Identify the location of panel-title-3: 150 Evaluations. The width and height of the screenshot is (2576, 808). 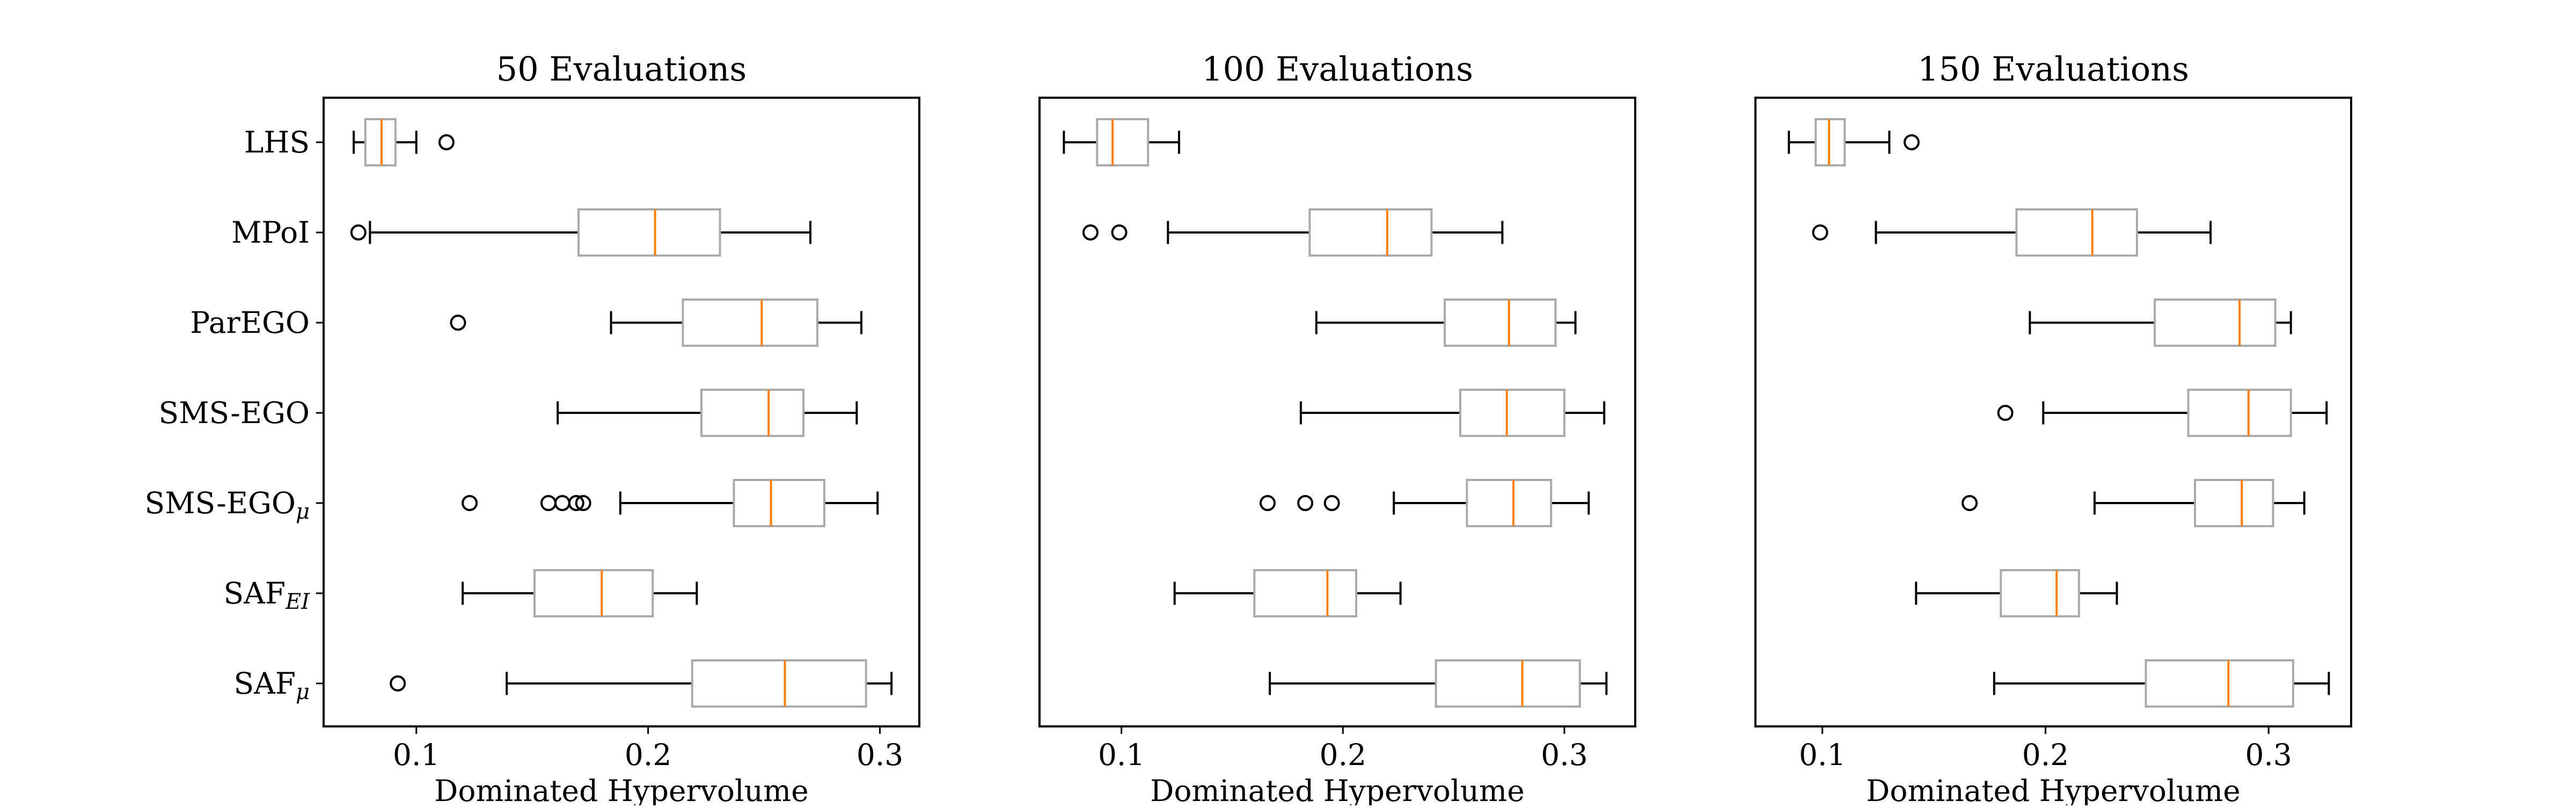
(2053, 69).